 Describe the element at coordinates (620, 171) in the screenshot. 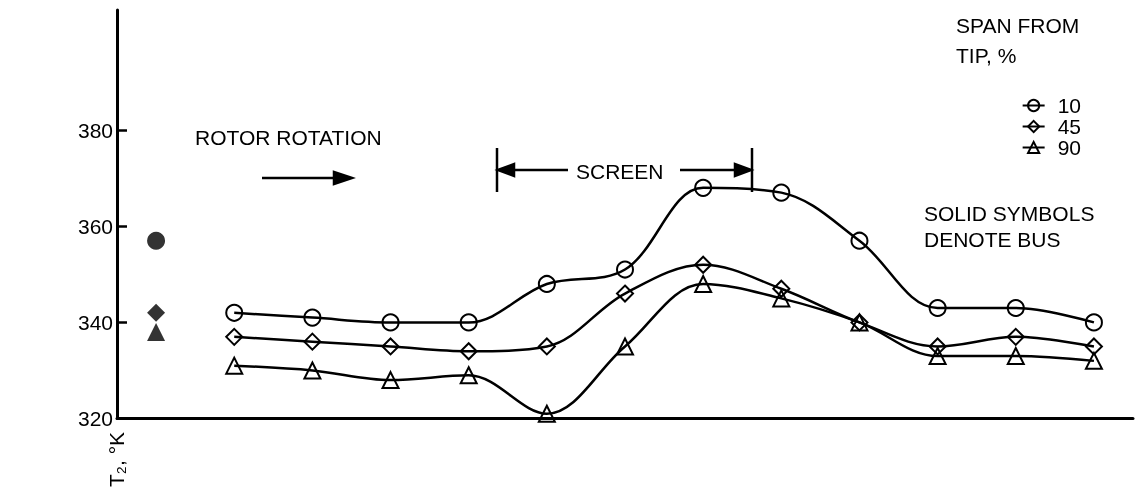

I see `annotation: SCREEN` at that location.